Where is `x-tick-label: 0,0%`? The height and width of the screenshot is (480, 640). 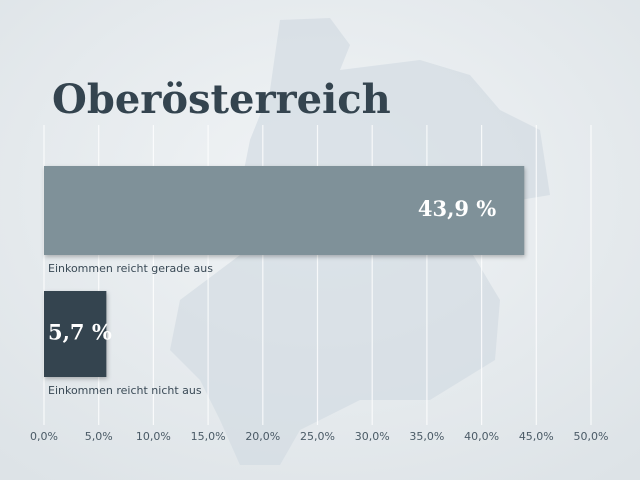
x-tick-label: 0,0% is located at coordinates (44, 436).